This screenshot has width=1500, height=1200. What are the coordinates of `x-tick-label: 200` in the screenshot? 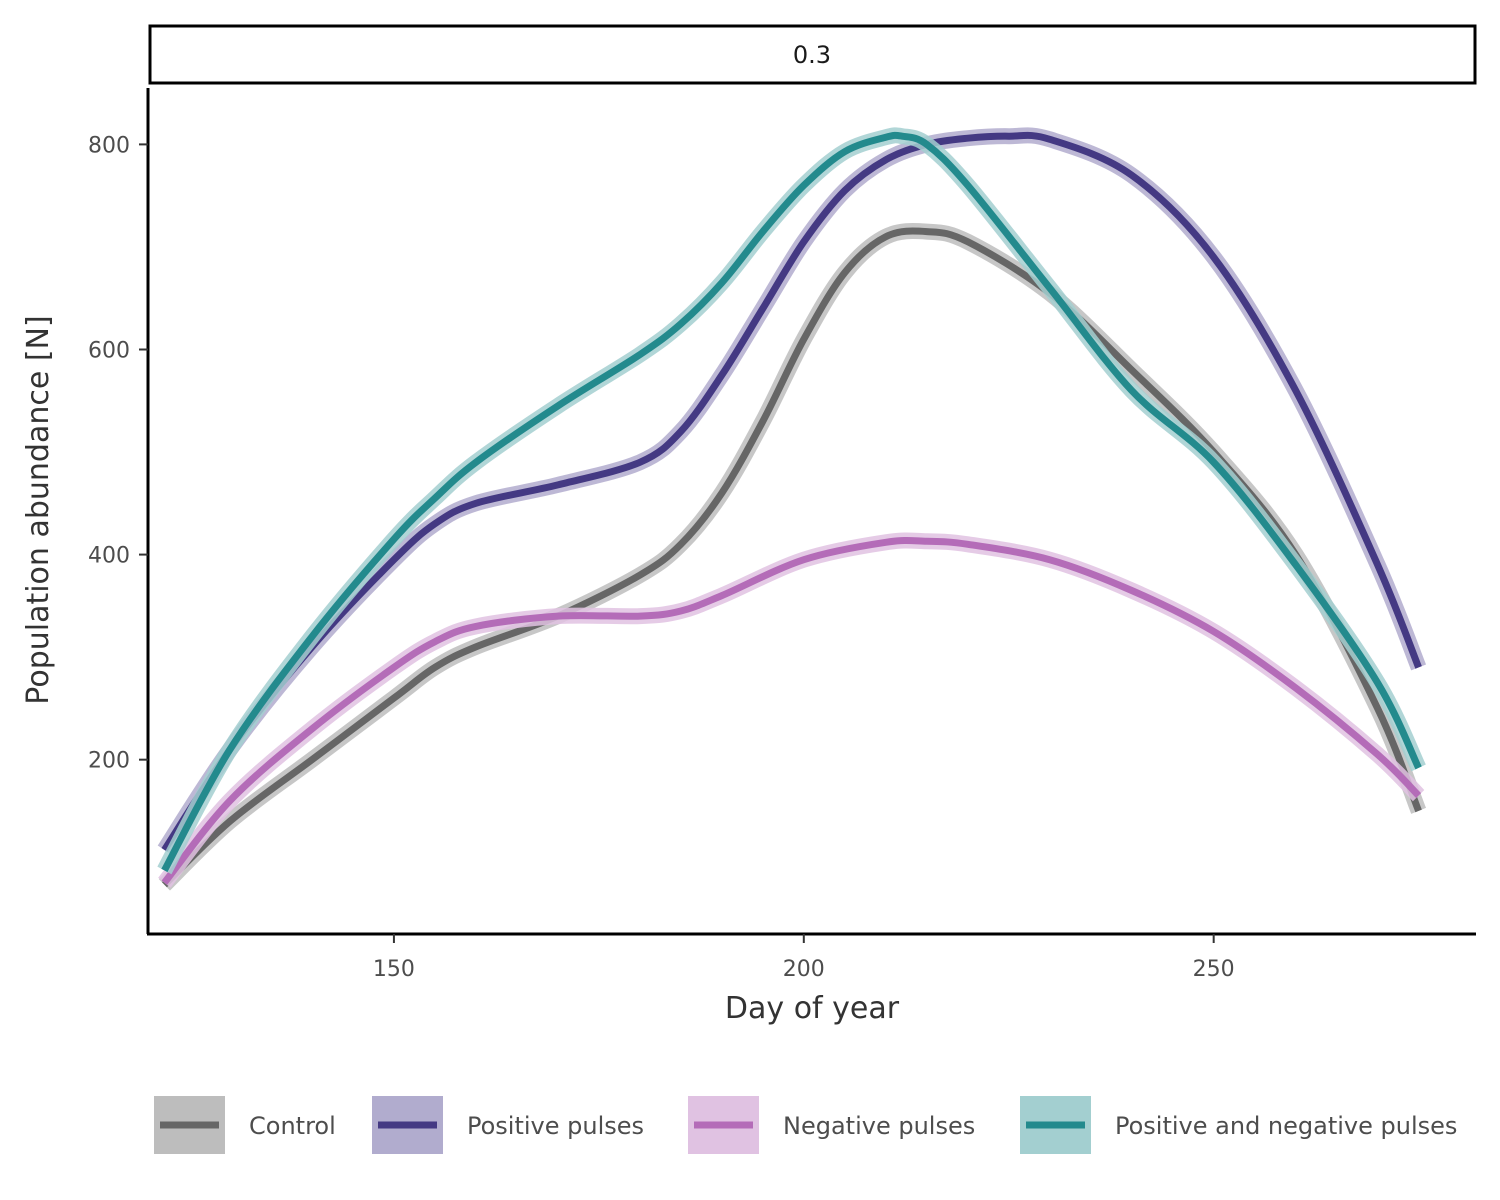 It's located at (804, 969).